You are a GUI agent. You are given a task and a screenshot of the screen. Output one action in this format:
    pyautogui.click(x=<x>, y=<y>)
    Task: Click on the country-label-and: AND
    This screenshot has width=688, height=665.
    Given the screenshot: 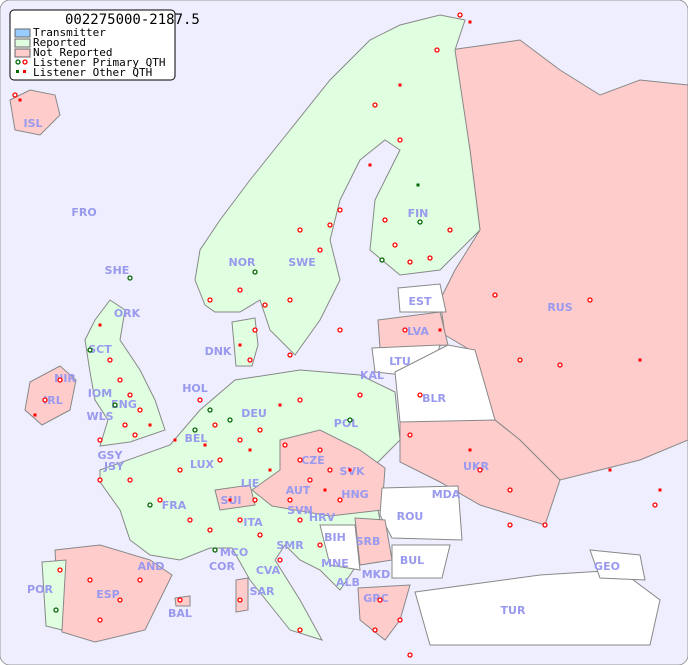 What is the action you would take?
    pyautogui.click(x=151, y=566)
    